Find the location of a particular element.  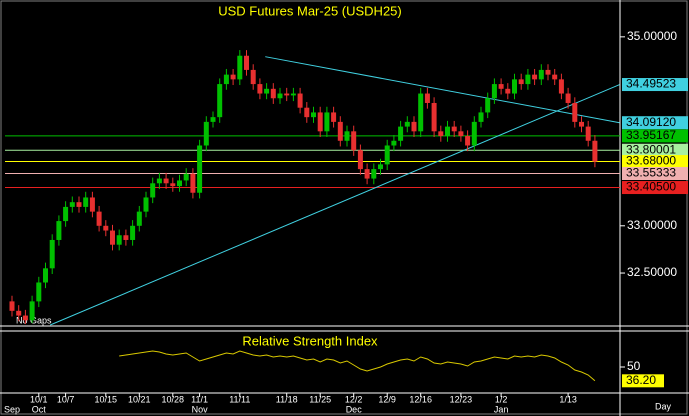

x-tick-label: 11/18 is located at coordinates (287, 399).